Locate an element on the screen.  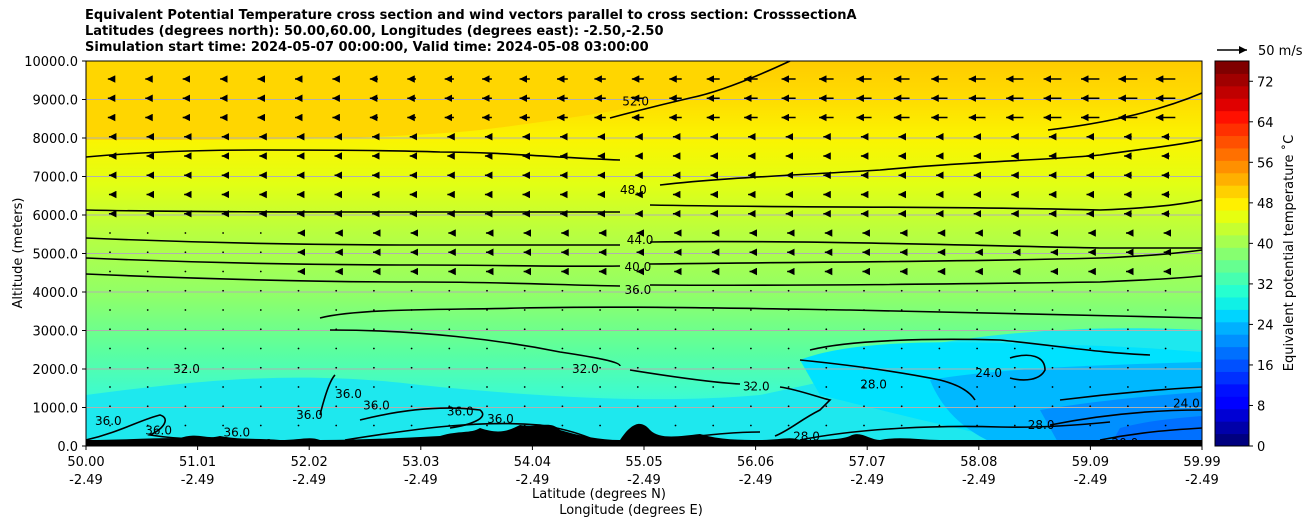
x-tick-label-lat: 51.01 is located at coordinates (197, 462).